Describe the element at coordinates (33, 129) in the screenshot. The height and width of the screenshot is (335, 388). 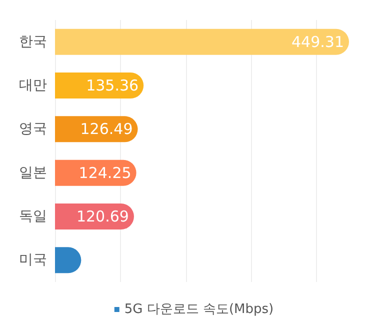
I see `y-tick-label: 영국` at that location.